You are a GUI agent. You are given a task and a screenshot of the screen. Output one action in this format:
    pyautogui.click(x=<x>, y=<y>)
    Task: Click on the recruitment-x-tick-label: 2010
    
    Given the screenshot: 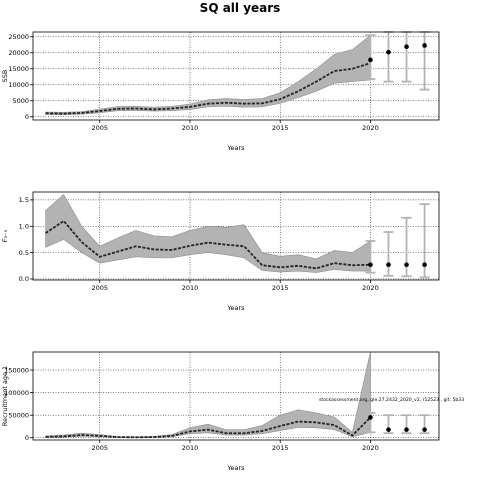 What is the action you would take?
    pyautogui.click(x=190, y=448)
    